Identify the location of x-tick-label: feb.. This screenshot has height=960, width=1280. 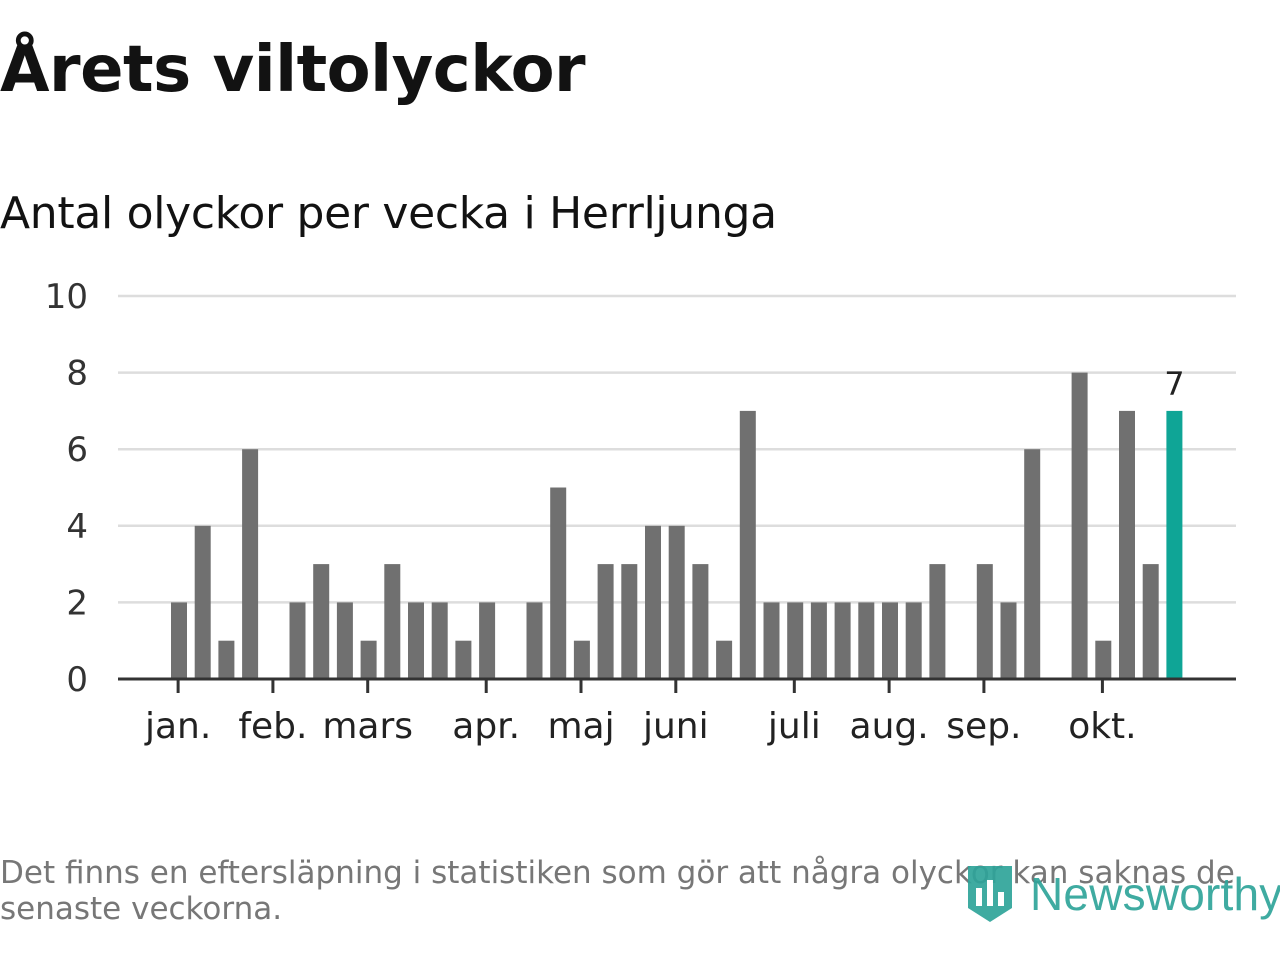
(272, 726).